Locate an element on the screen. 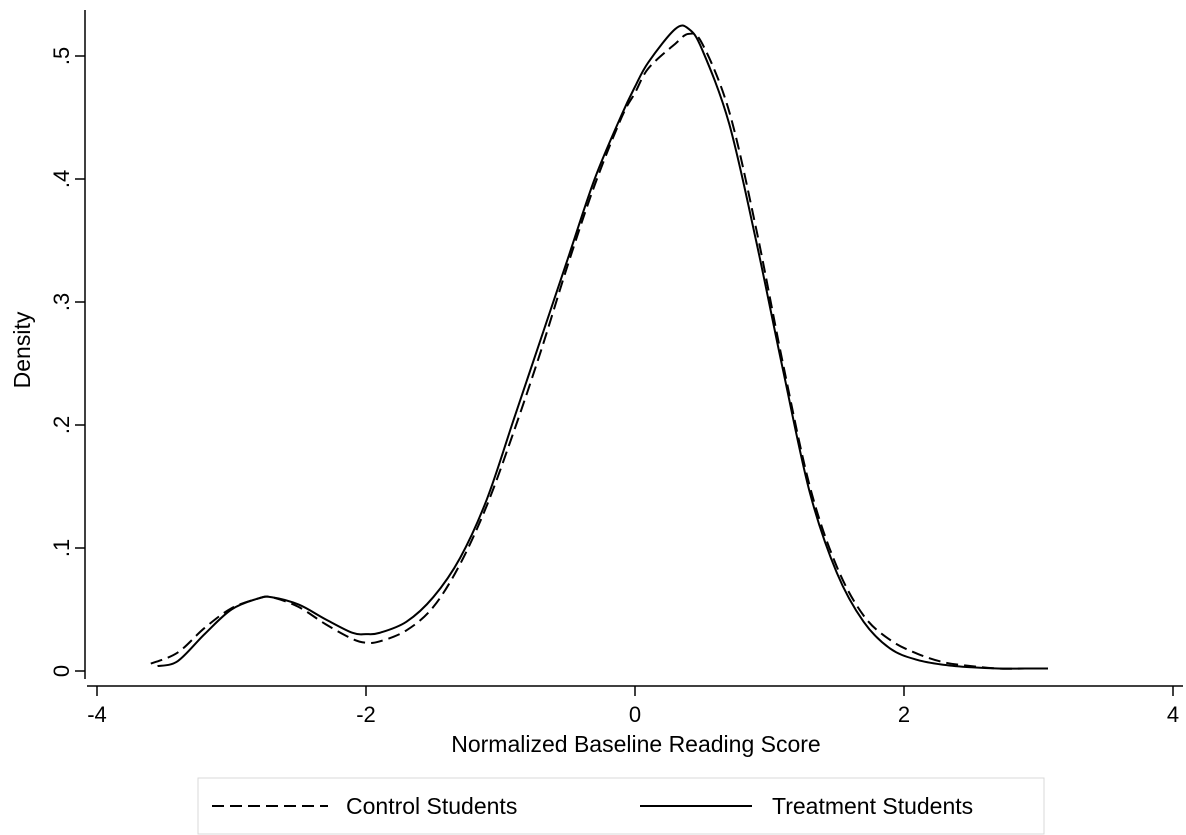  y-tick-label: 0 is located at coordinates (61, 671).